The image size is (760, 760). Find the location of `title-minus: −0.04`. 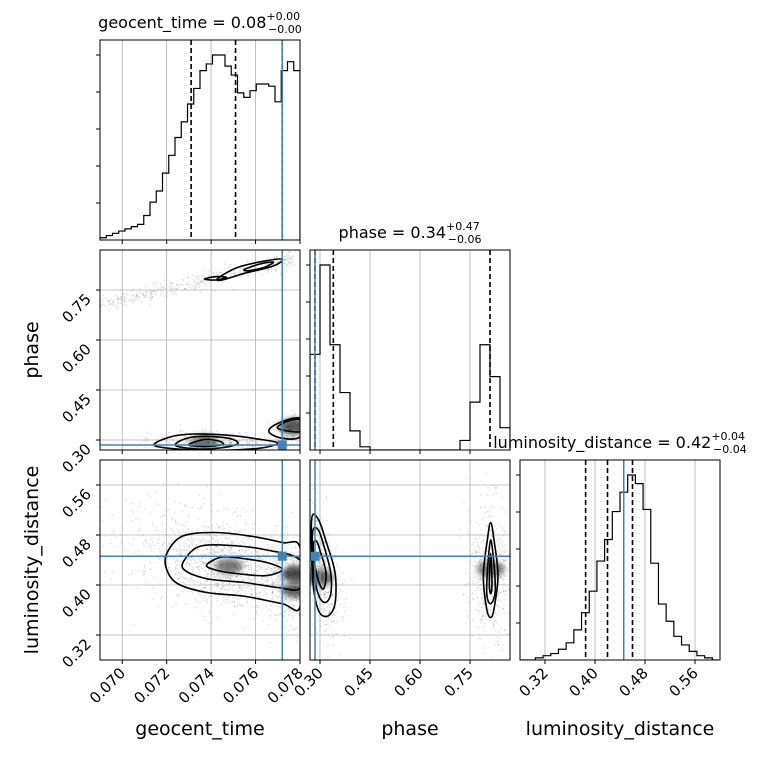

title-minus: −0.04 is located at coordinates (730, 449).